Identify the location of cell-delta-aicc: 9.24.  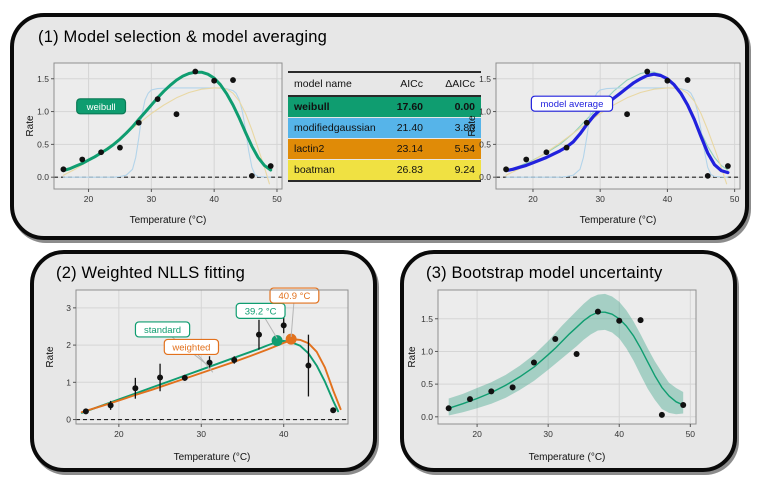
(464, 170).